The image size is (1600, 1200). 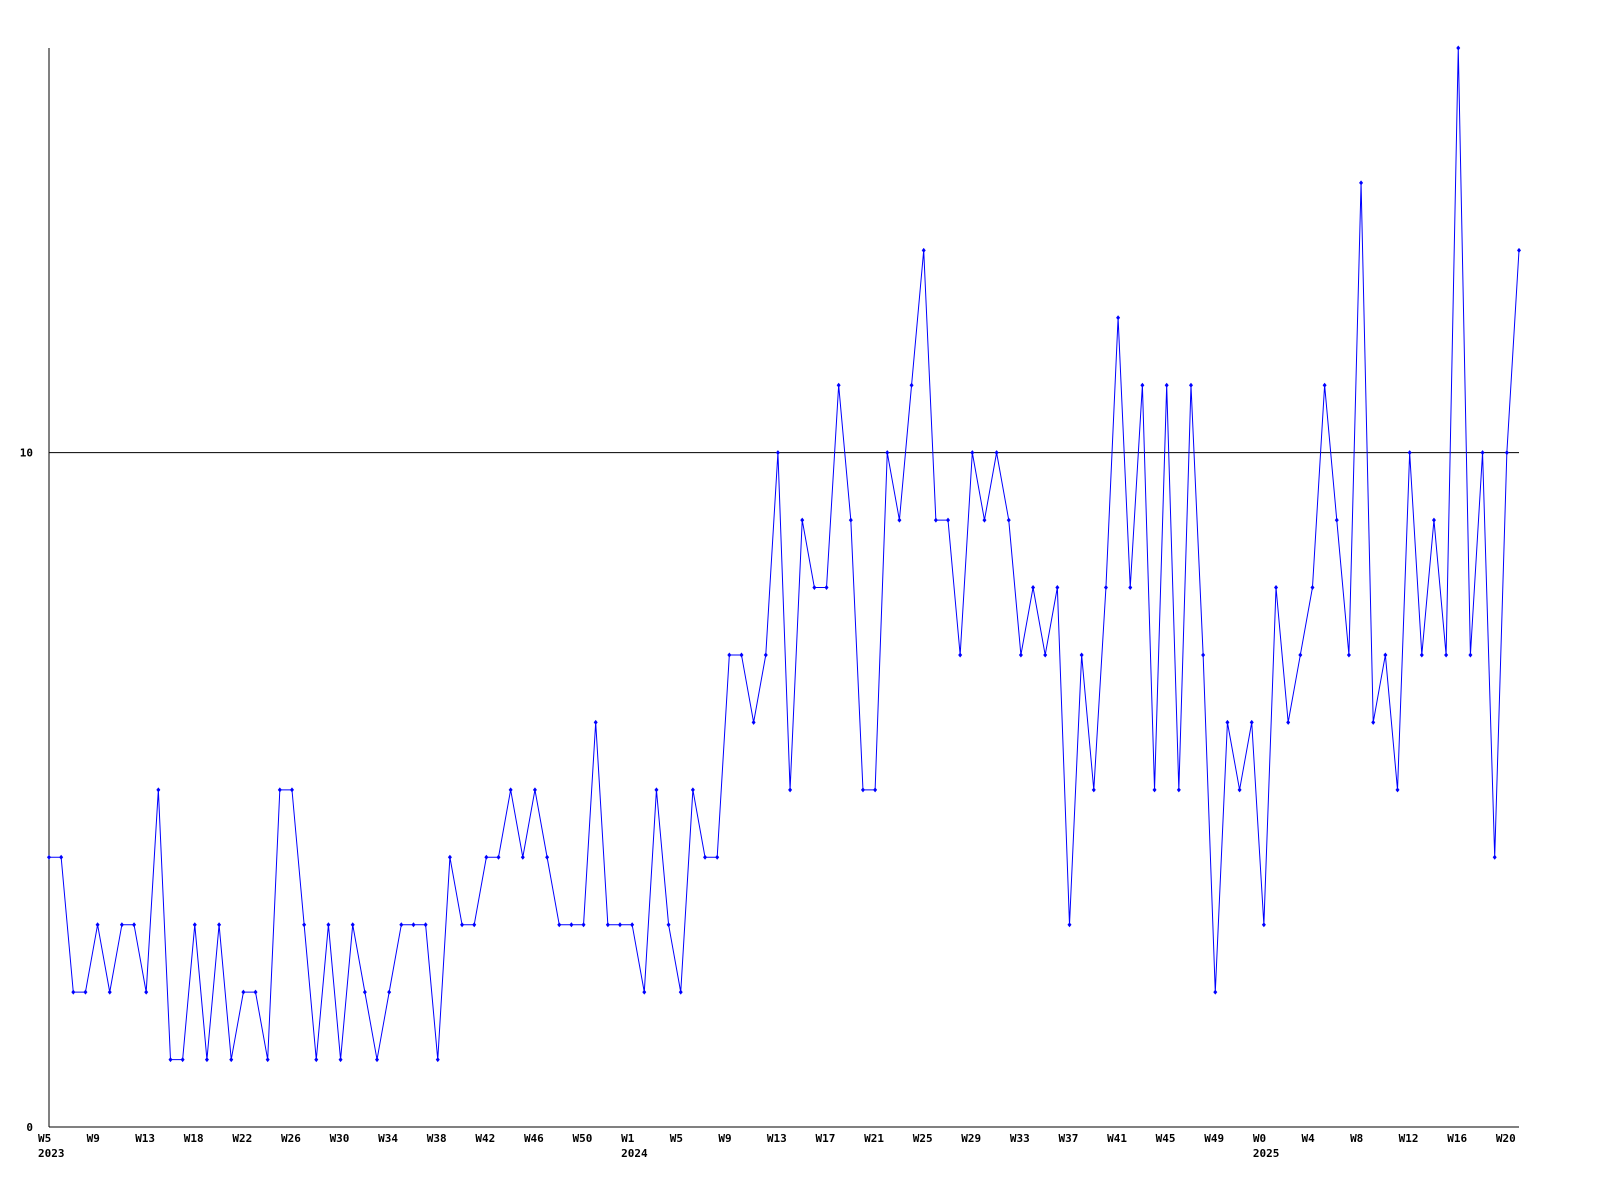 I want to click on x-tick-label: W34, so click(x=388, y=1138).